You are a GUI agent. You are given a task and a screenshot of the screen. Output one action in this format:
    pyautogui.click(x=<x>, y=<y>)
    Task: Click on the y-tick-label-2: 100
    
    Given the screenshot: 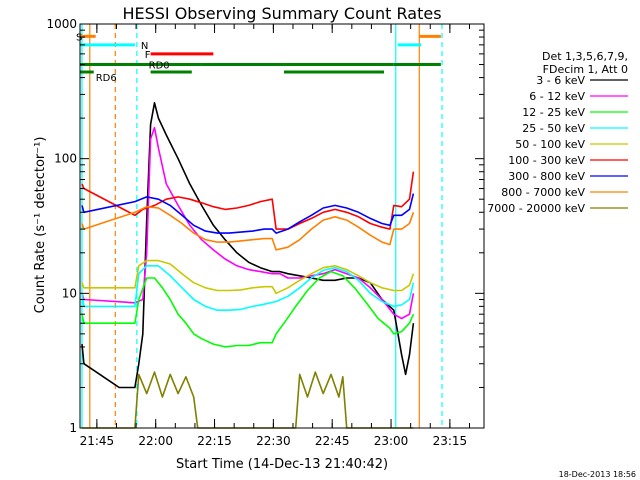 What is the action you would take?
    pyautogui.click(x=65, y=159)
    